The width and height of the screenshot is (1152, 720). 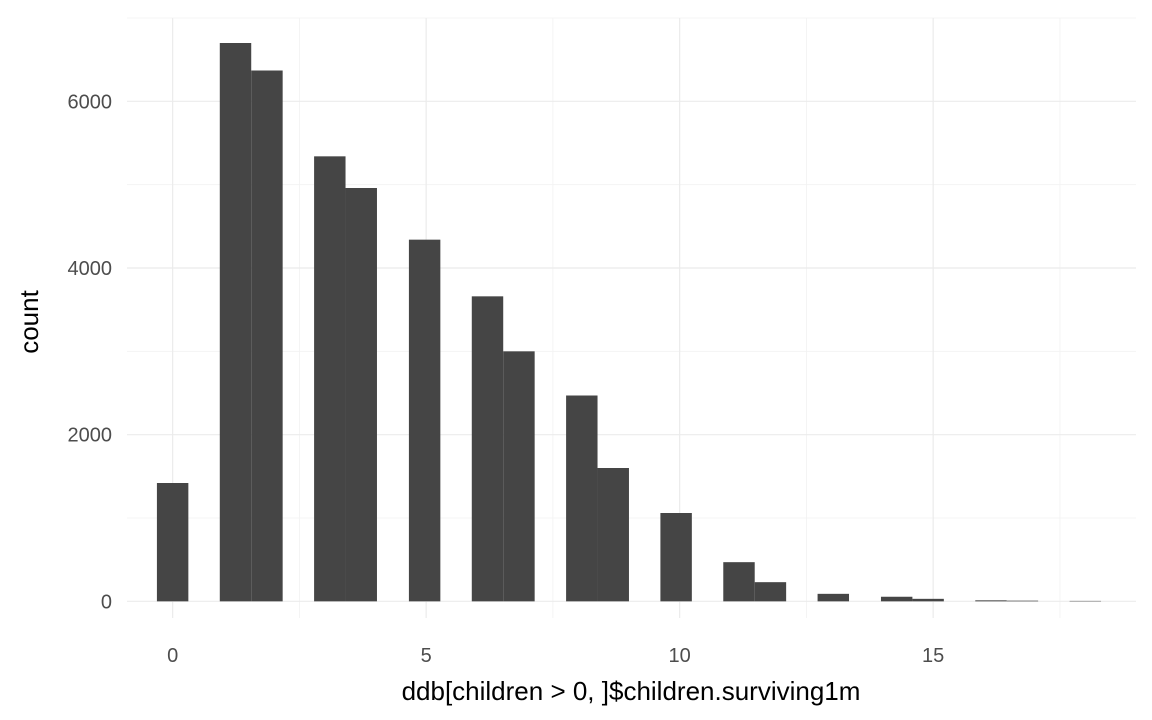 What do you see at coordinates (680, 656) in the screenshot?
I see `x-tick-label: 10` at bounding box center [680, 656].